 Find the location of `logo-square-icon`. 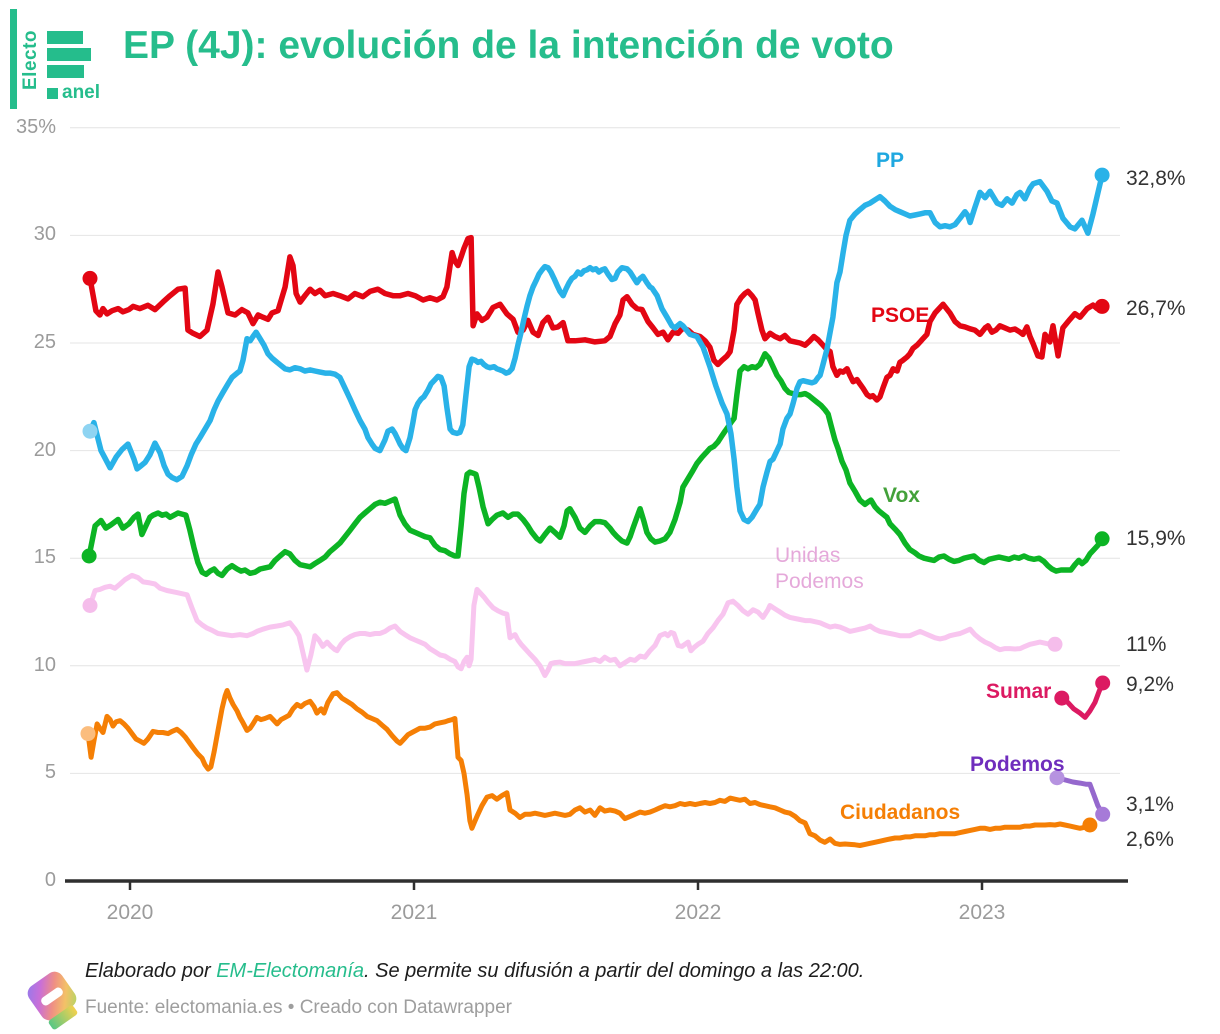

logo-square-icon is located at coordinates (52, 93).